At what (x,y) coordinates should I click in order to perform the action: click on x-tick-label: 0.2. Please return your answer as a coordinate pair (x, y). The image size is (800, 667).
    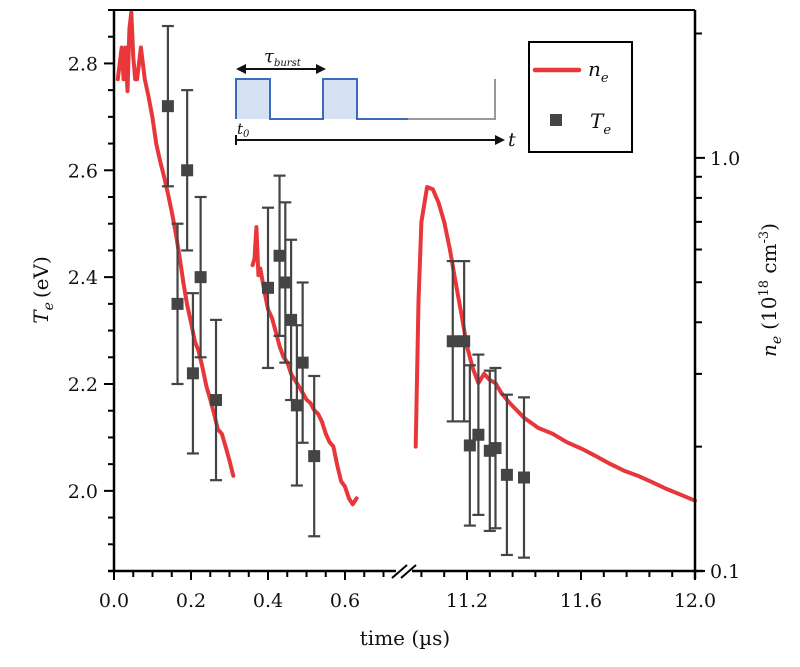
    Looking at the image, I should click on (191, 601).